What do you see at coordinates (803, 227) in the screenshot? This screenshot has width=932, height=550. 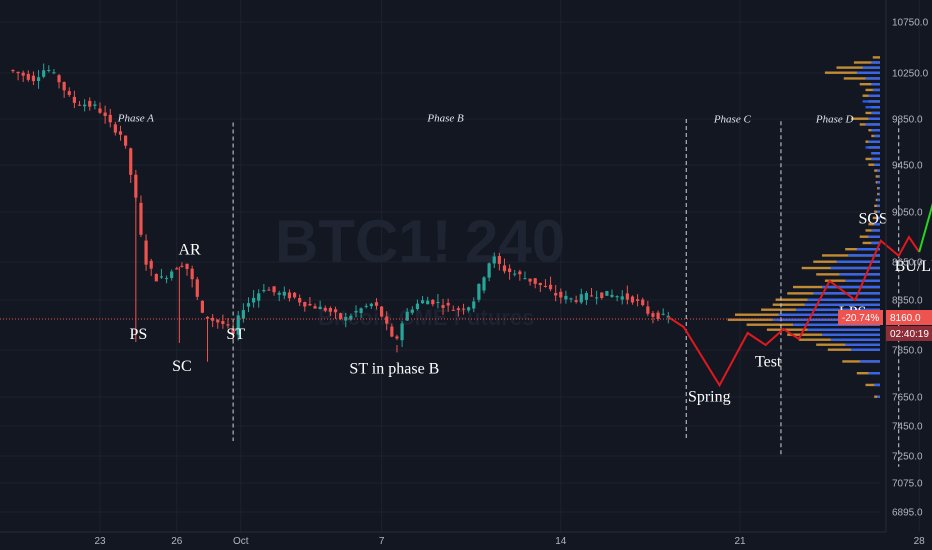 I see `volume-profile` at bounding box center [803, 227].